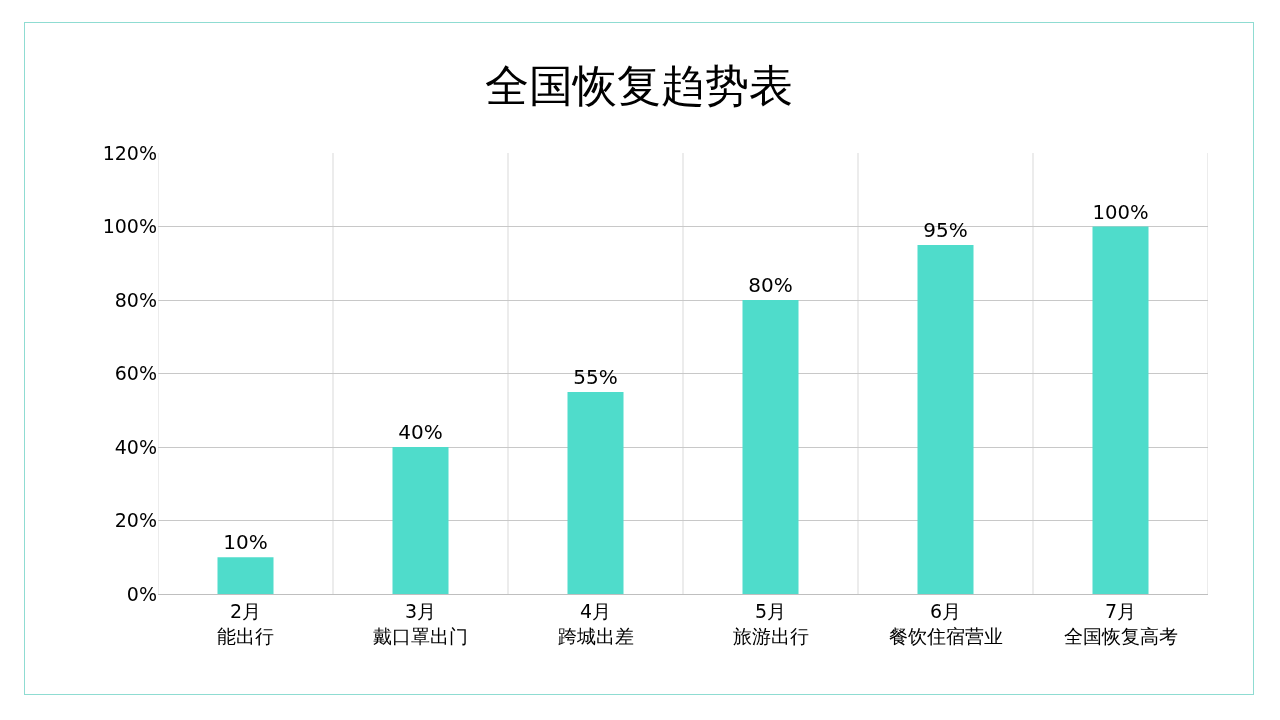  What do you see at coordinates (639, 85) in the screenshot?
I see `chart-title: 全国恢复趋势表` at bounding box center [639, 85].